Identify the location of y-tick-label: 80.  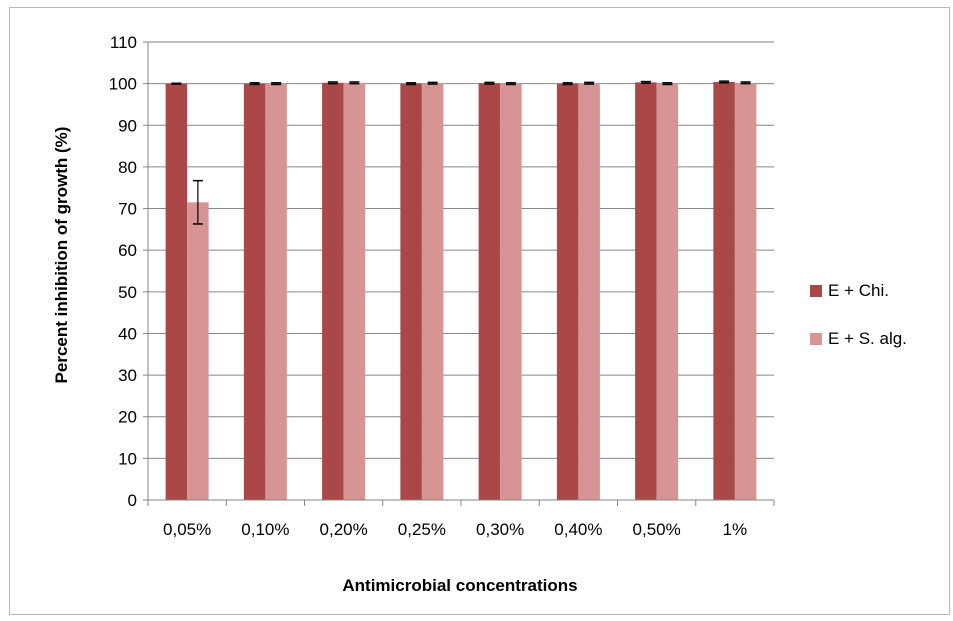
(127, 167).